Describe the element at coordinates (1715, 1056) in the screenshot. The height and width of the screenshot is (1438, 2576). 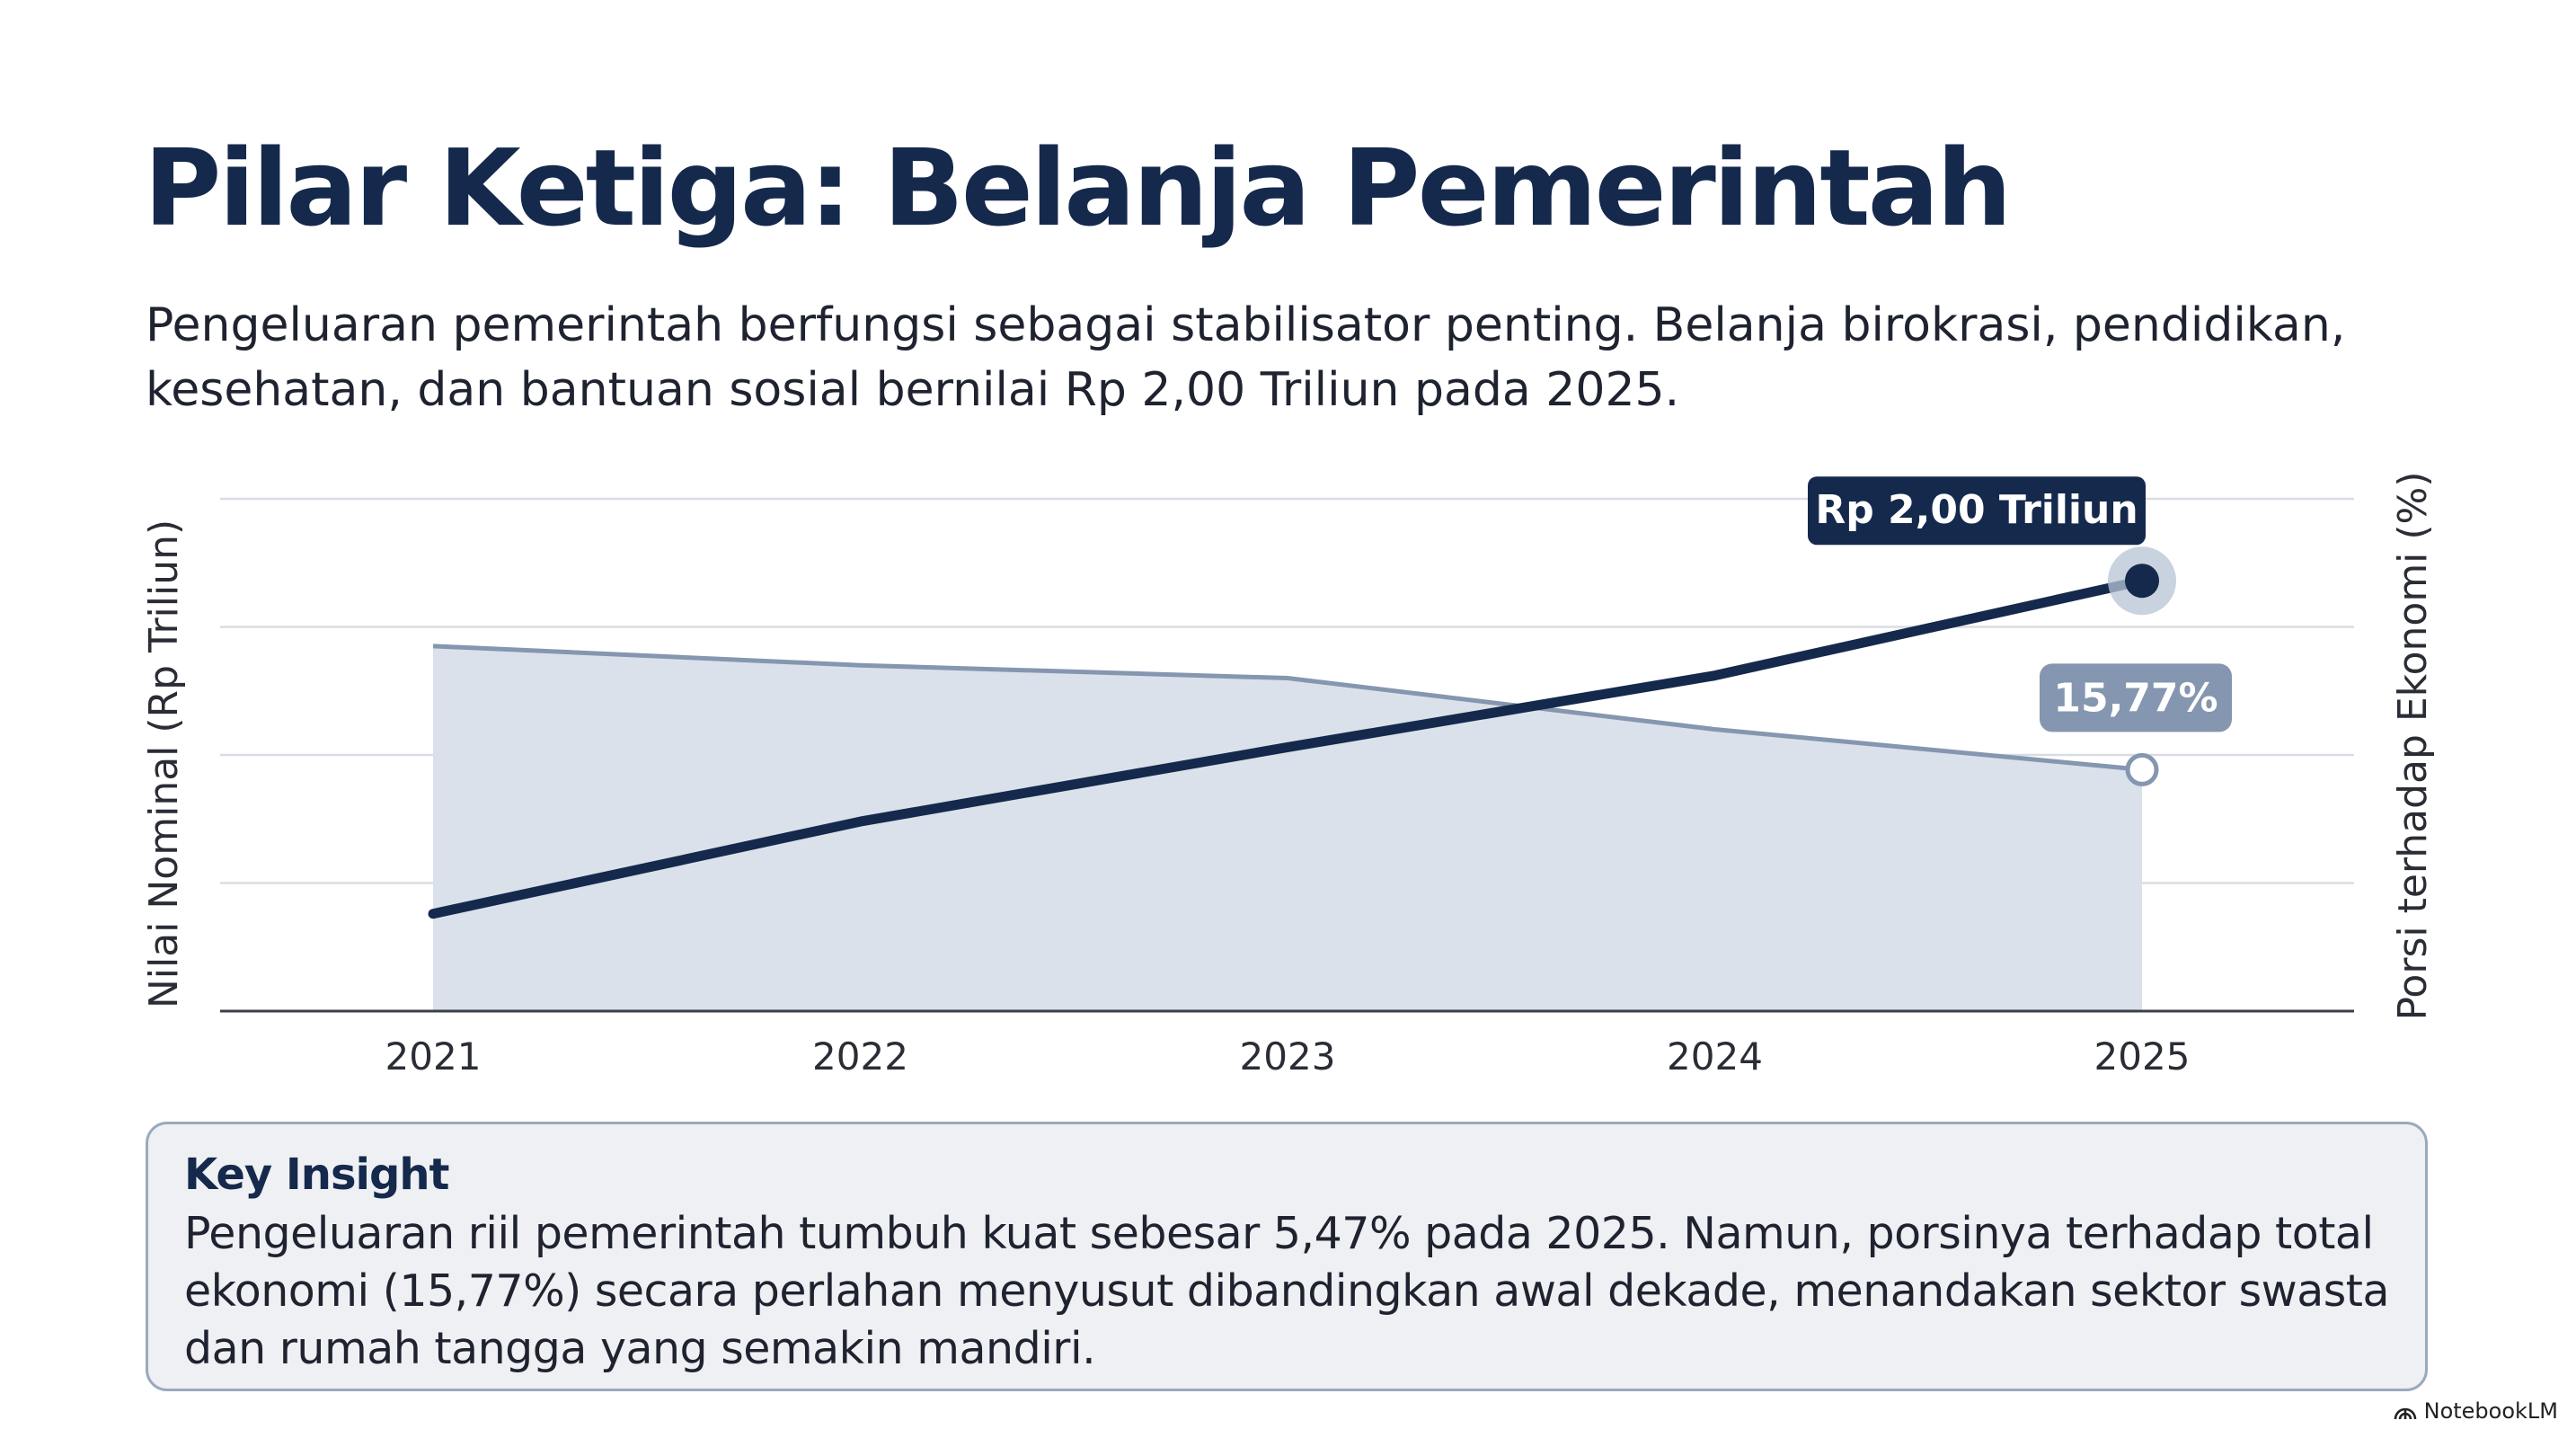
I see `x-tick-label: 2024` at that location.